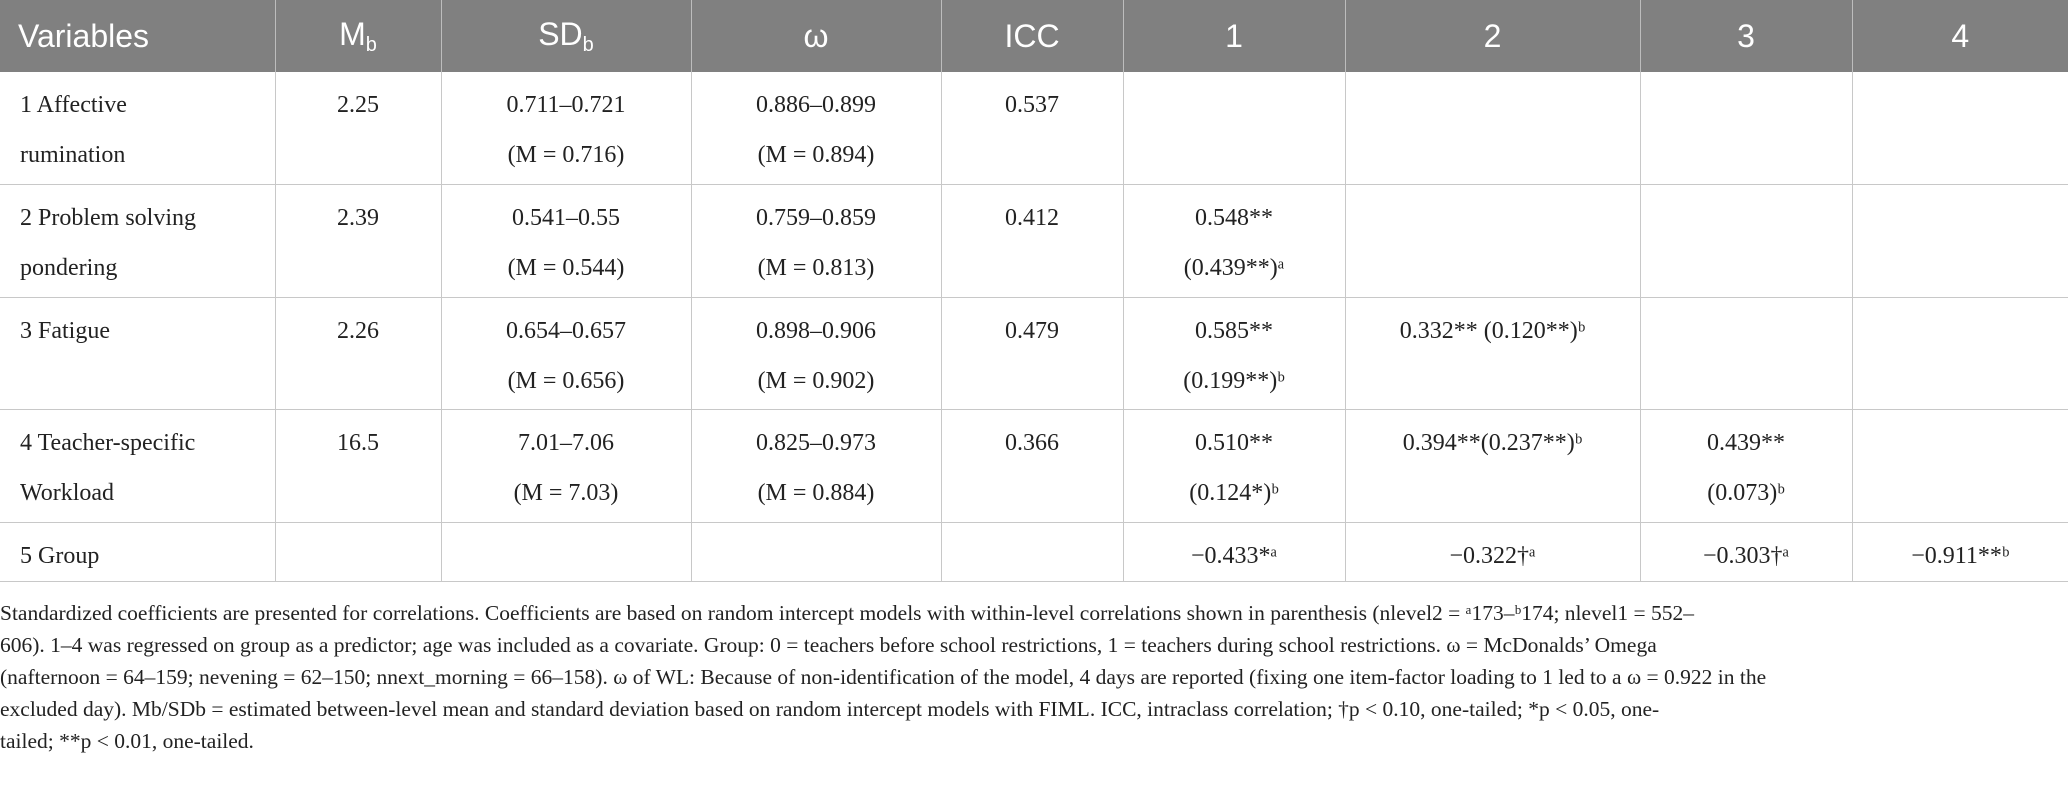 Image resolution: width=2068 pixels, height=787 pixels. Describe the element at coordinates (1746, 36) in the screenshot. I see `header-col-3: 3` at that location.